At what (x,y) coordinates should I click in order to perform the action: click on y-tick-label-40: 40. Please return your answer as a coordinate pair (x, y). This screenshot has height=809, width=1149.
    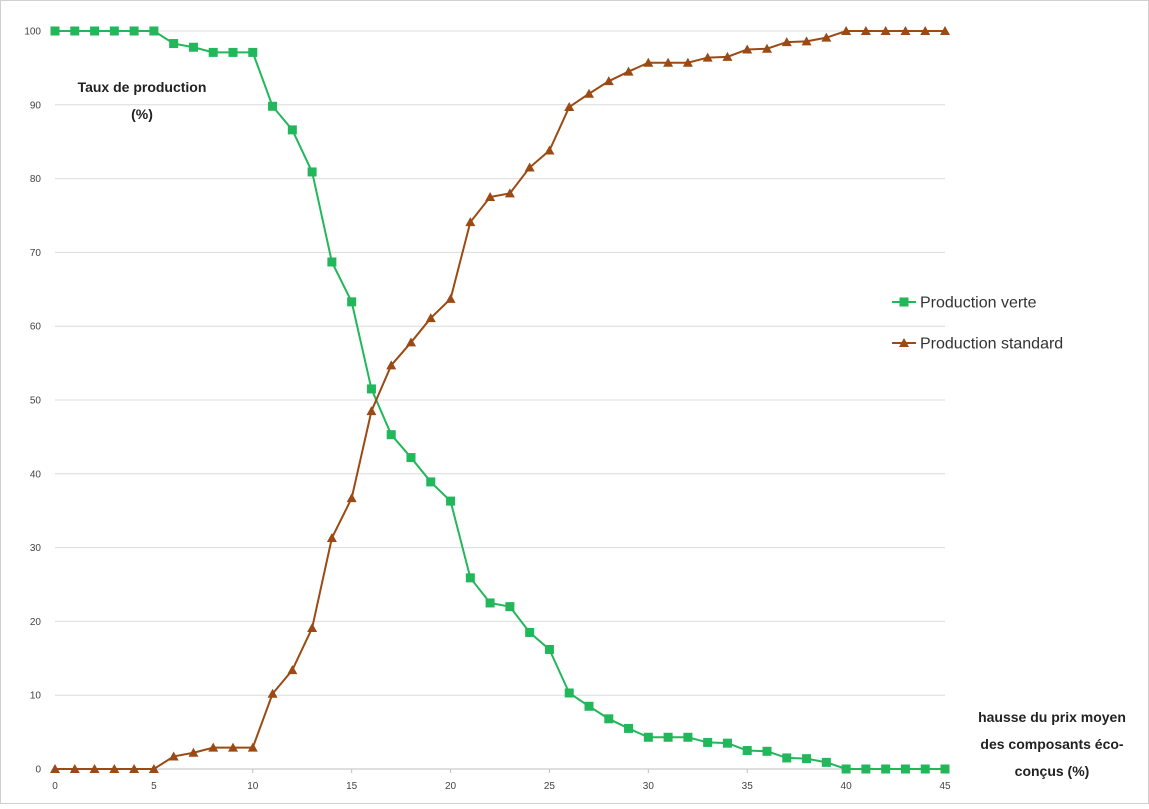
    Looking at the image, I should click on (36, 474).